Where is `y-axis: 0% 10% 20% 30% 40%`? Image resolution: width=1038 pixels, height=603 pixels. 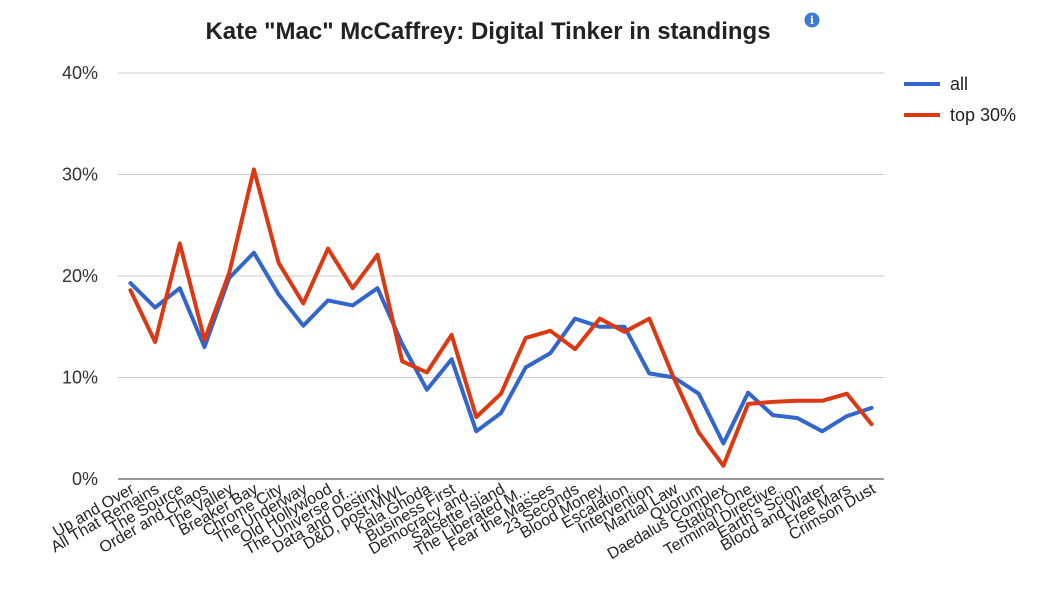
y-axis: 0% 10% 20% 30% 40% is located at coordinates (80, 276).